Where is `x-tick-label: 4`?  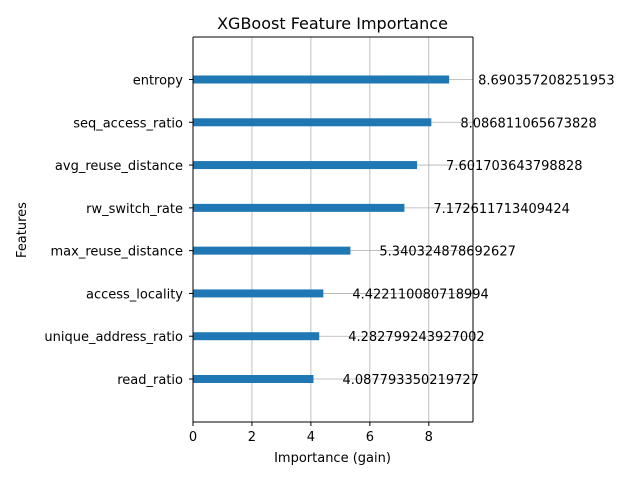 x-tick-label: 4 is located at coordinates (311, 437).